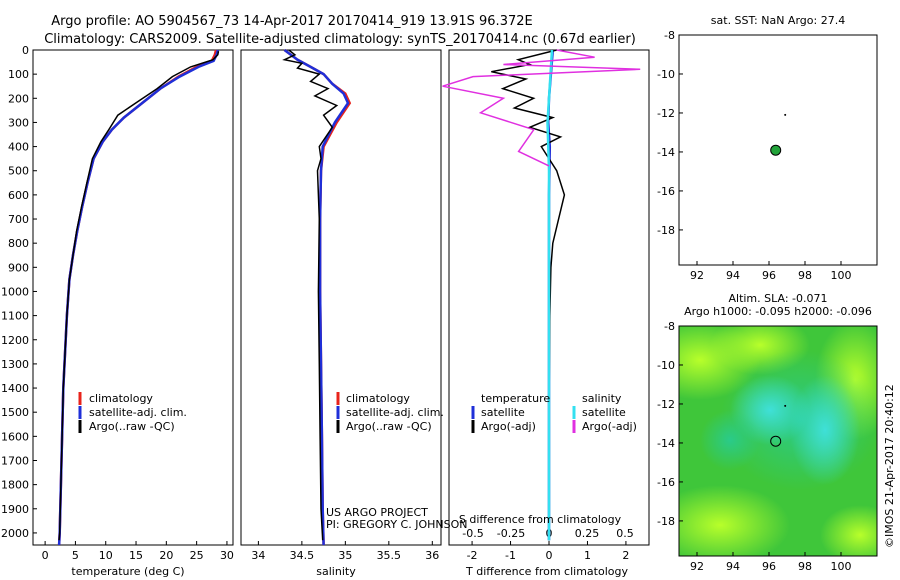 This screenshot has width=900, height=580. Describe the element at coordinates (841, 566) in the screenshot. I see `sla_map-xtick-label: 100` at that location.